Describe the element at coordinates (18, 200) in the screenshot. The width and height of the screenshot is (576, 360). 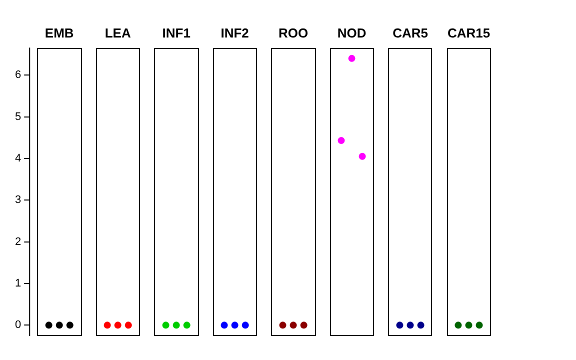
I see `y-tick-label: 3` at that location.